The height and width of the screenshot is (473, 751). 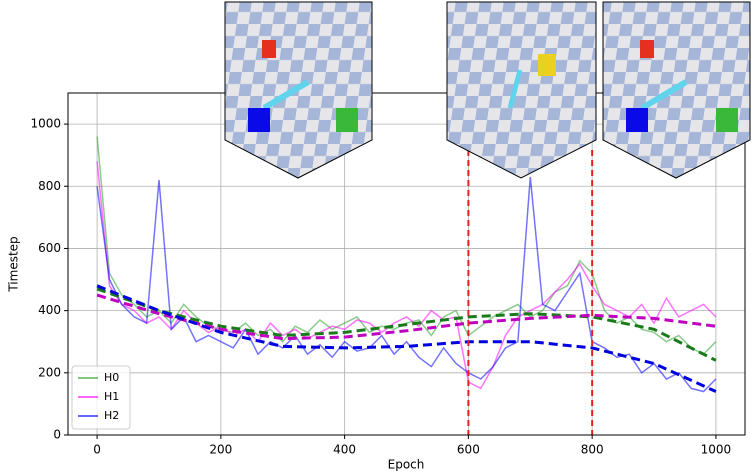 What do you see at coordinates (49, 186) in the screenshot?
I see `y-tick-label: 800` at bounding box center [49, 186].